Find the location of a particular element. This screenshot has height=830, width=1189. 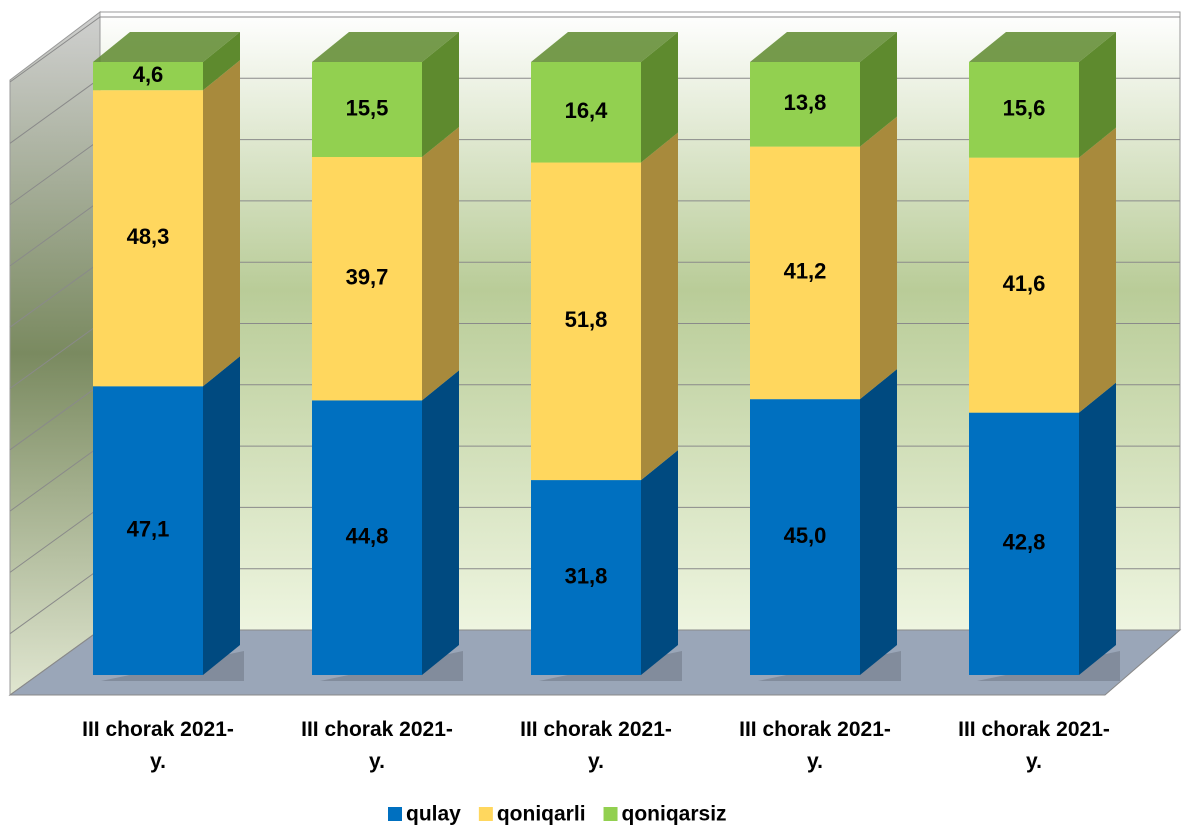

data-label: 15,5 is located at coordinates (367, 107).